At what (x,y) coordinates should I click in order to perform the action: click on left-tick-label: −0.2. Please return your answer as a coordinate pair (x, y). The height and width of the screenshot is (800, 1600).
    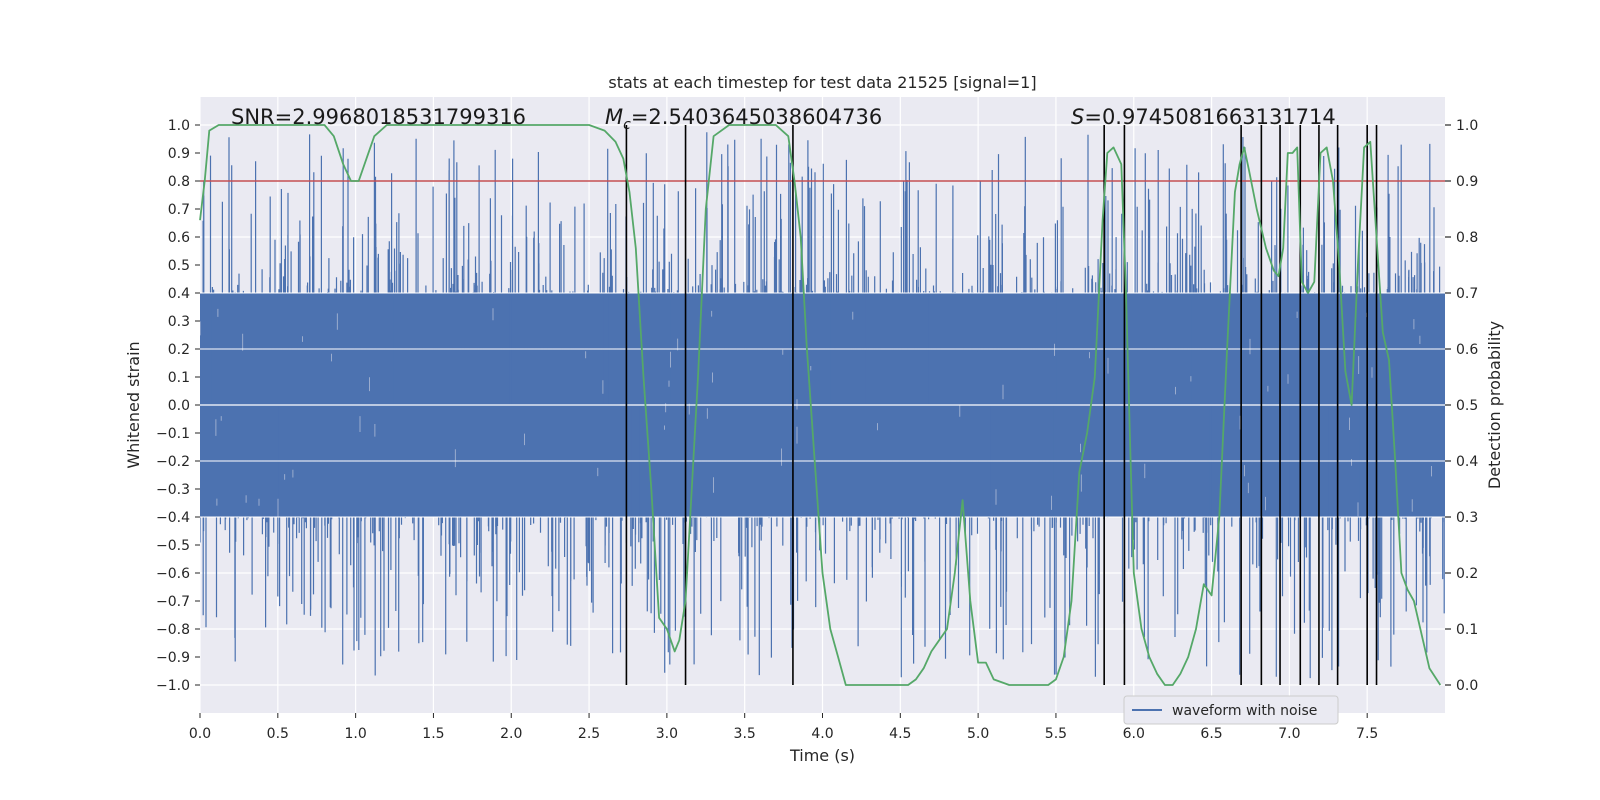
    Looking at the image, I should click on (173, 462).